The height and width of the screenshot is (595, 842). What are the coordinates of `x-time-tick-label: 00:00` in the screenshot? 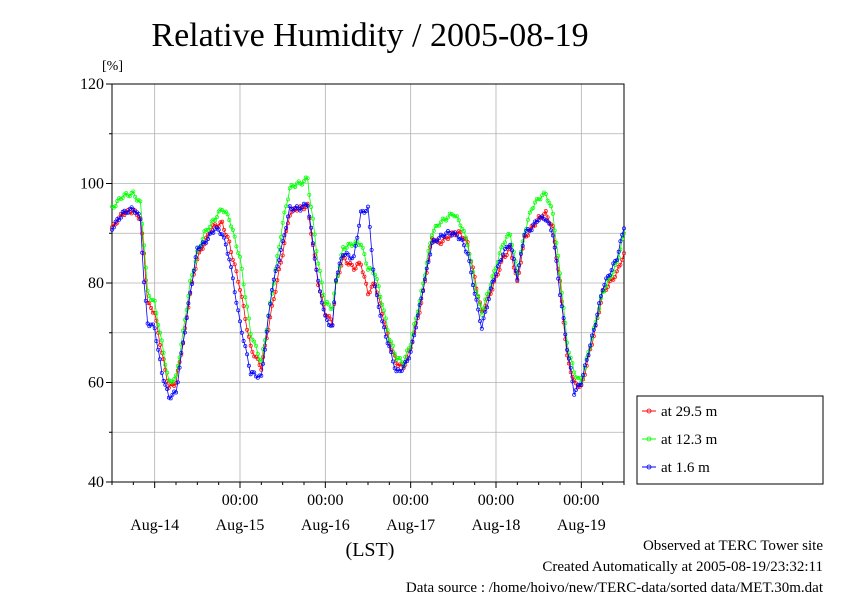 It's located at (496, 500).